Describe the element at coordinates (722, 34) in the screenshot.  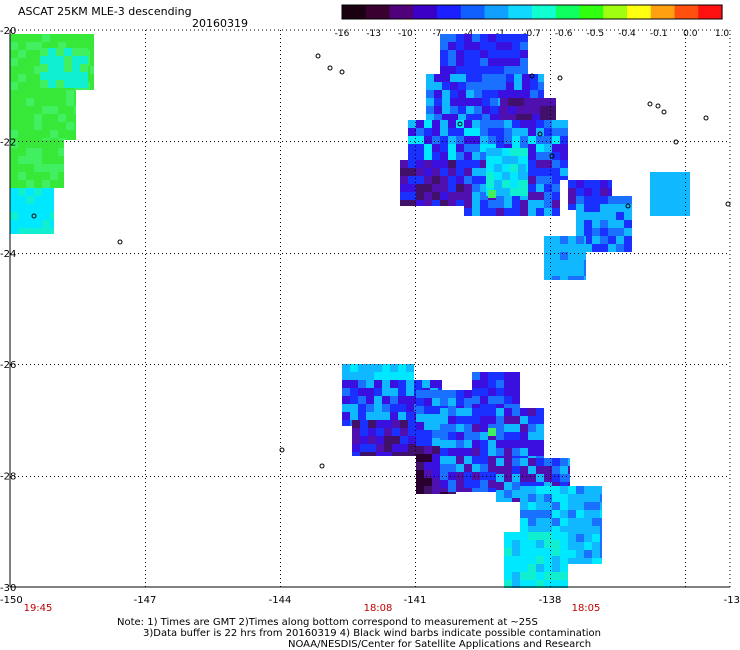
I see `colorbar-label: 1.0` at that location.